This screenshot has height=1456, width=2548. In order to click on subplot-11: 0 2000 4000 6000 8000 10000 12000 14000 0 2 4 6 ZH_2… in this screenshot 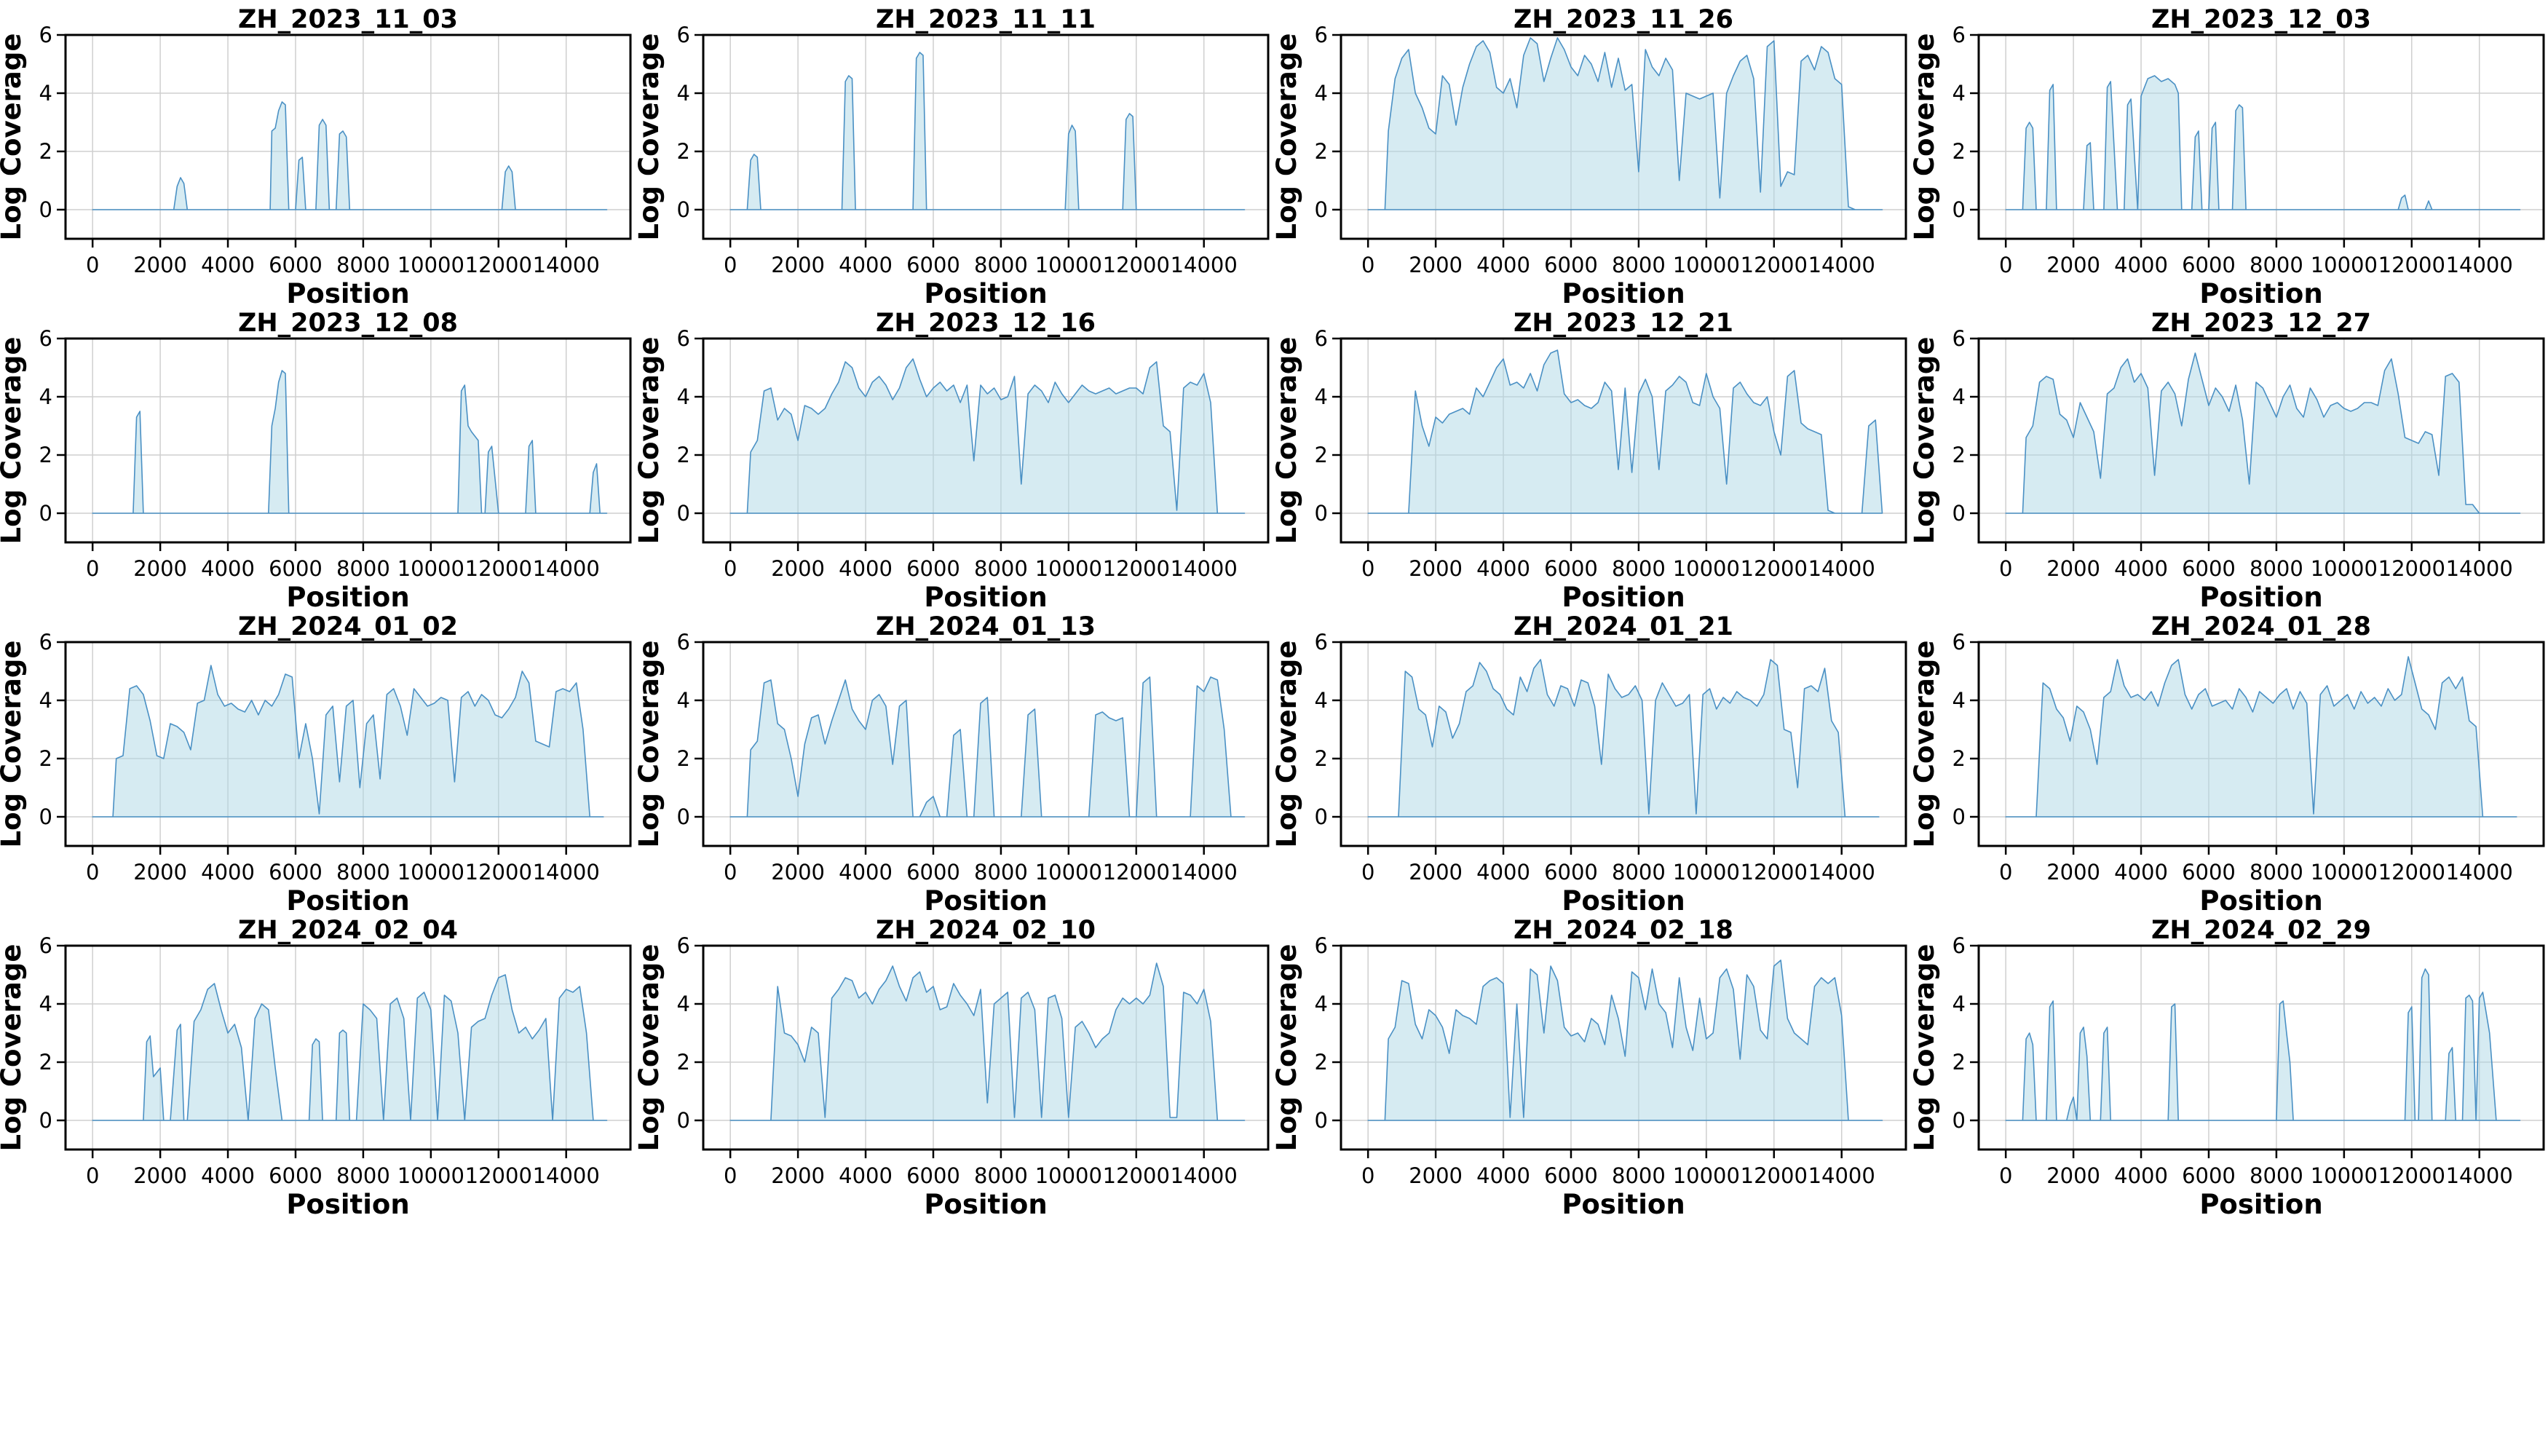, I will do `click(1589, 764)`.